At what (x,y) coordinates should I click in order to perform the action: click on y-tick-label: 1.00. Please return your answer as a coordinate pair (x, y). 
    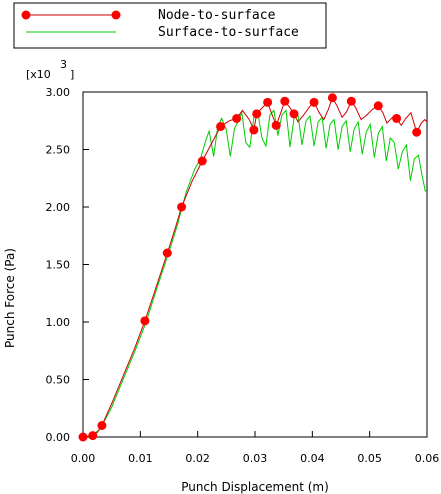
    Looking at the image, I should click on (58, 322).